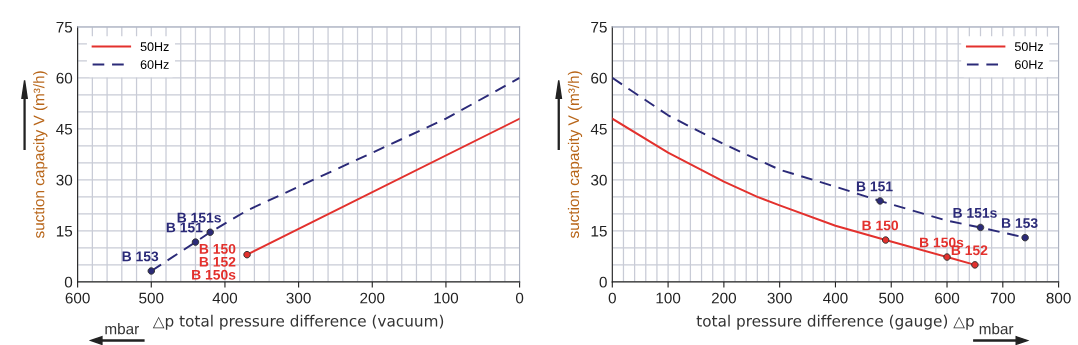  I want to click on x-tick-label: 800, so click(1058, 298).